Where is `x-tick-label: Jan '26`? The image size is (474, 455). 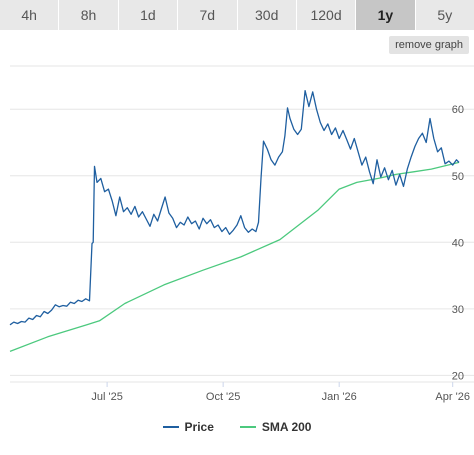
x-tick-label: Jan '26 is located at coordinates (339, 397).